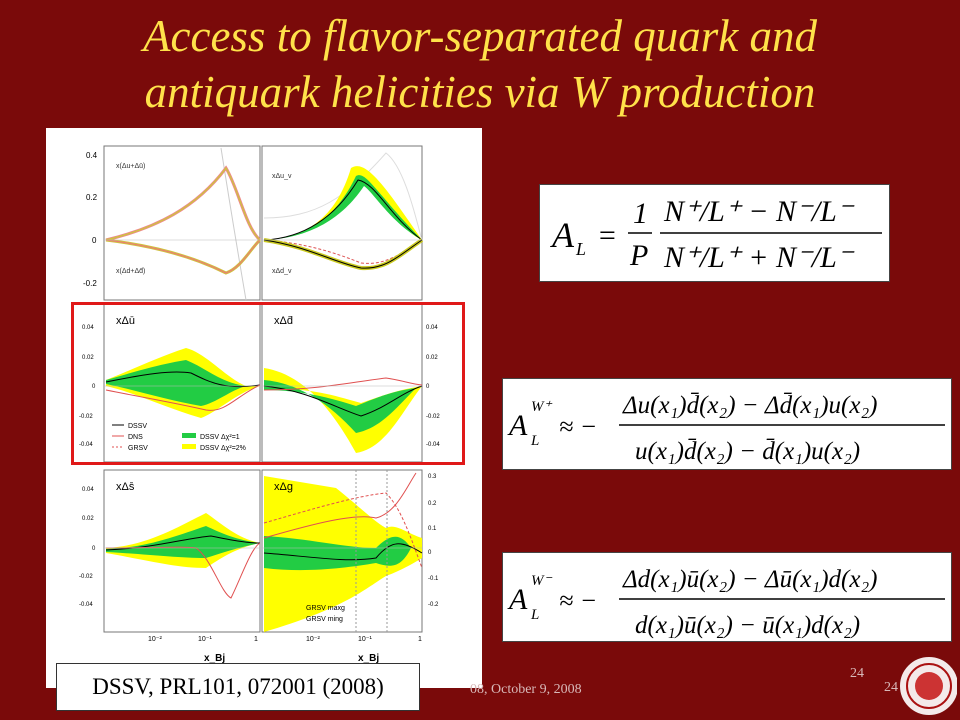  What do you see at coordinates (365, 639) in the screenshot?
I see `xtick-r2: 10⁻¹` at bounding box center [365, 639].